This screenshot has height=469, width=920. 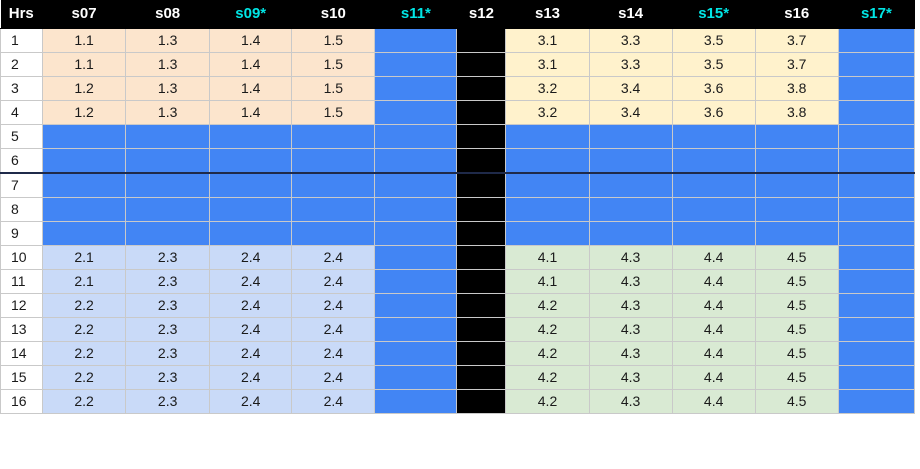 What do you see at coordinates (22, 161) in the screenshot?
I see `row-hour-cell: 6` at bounding box center [22, 161].